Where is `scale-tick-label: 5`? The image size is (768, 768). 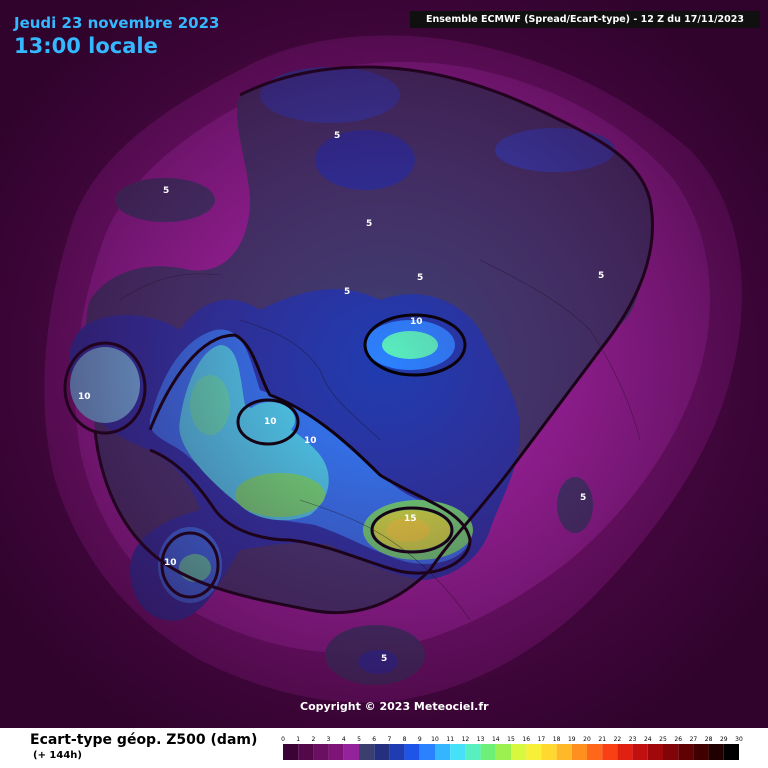 scale-tick-label: 5 is located at coordinates (359, 739).